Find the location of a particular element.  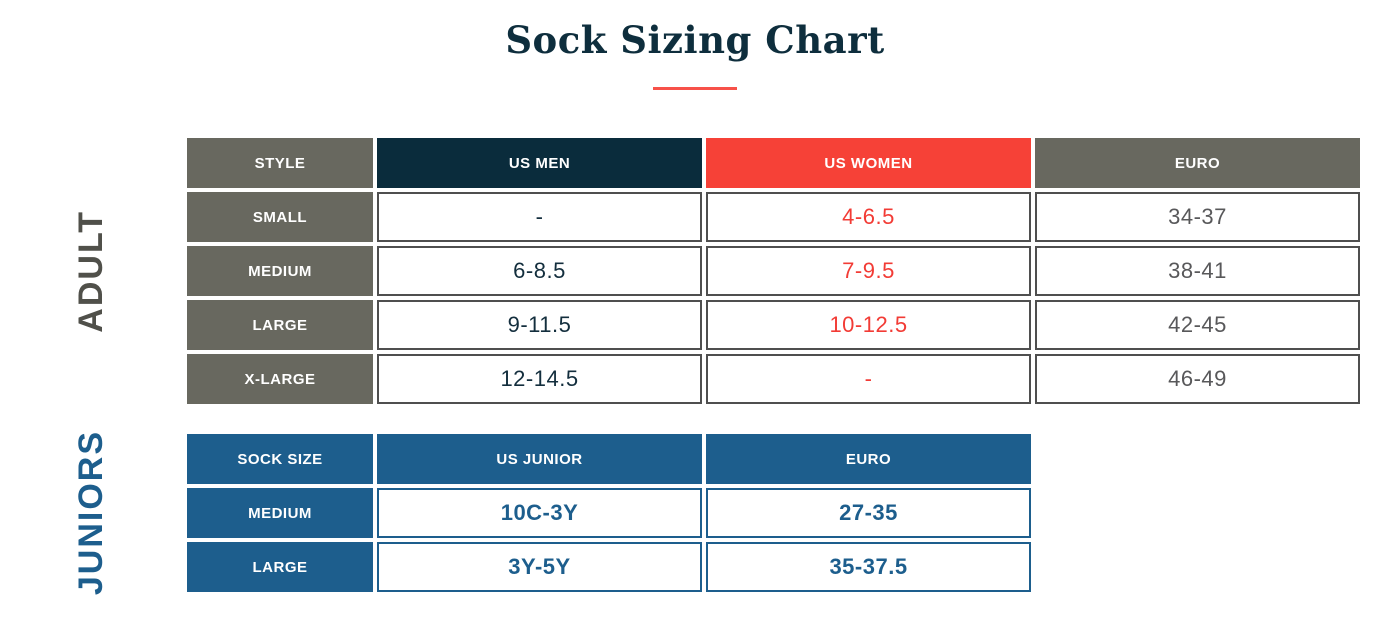

juniors-section-label-text: JUNIORS is located at coordinates (91, 513).